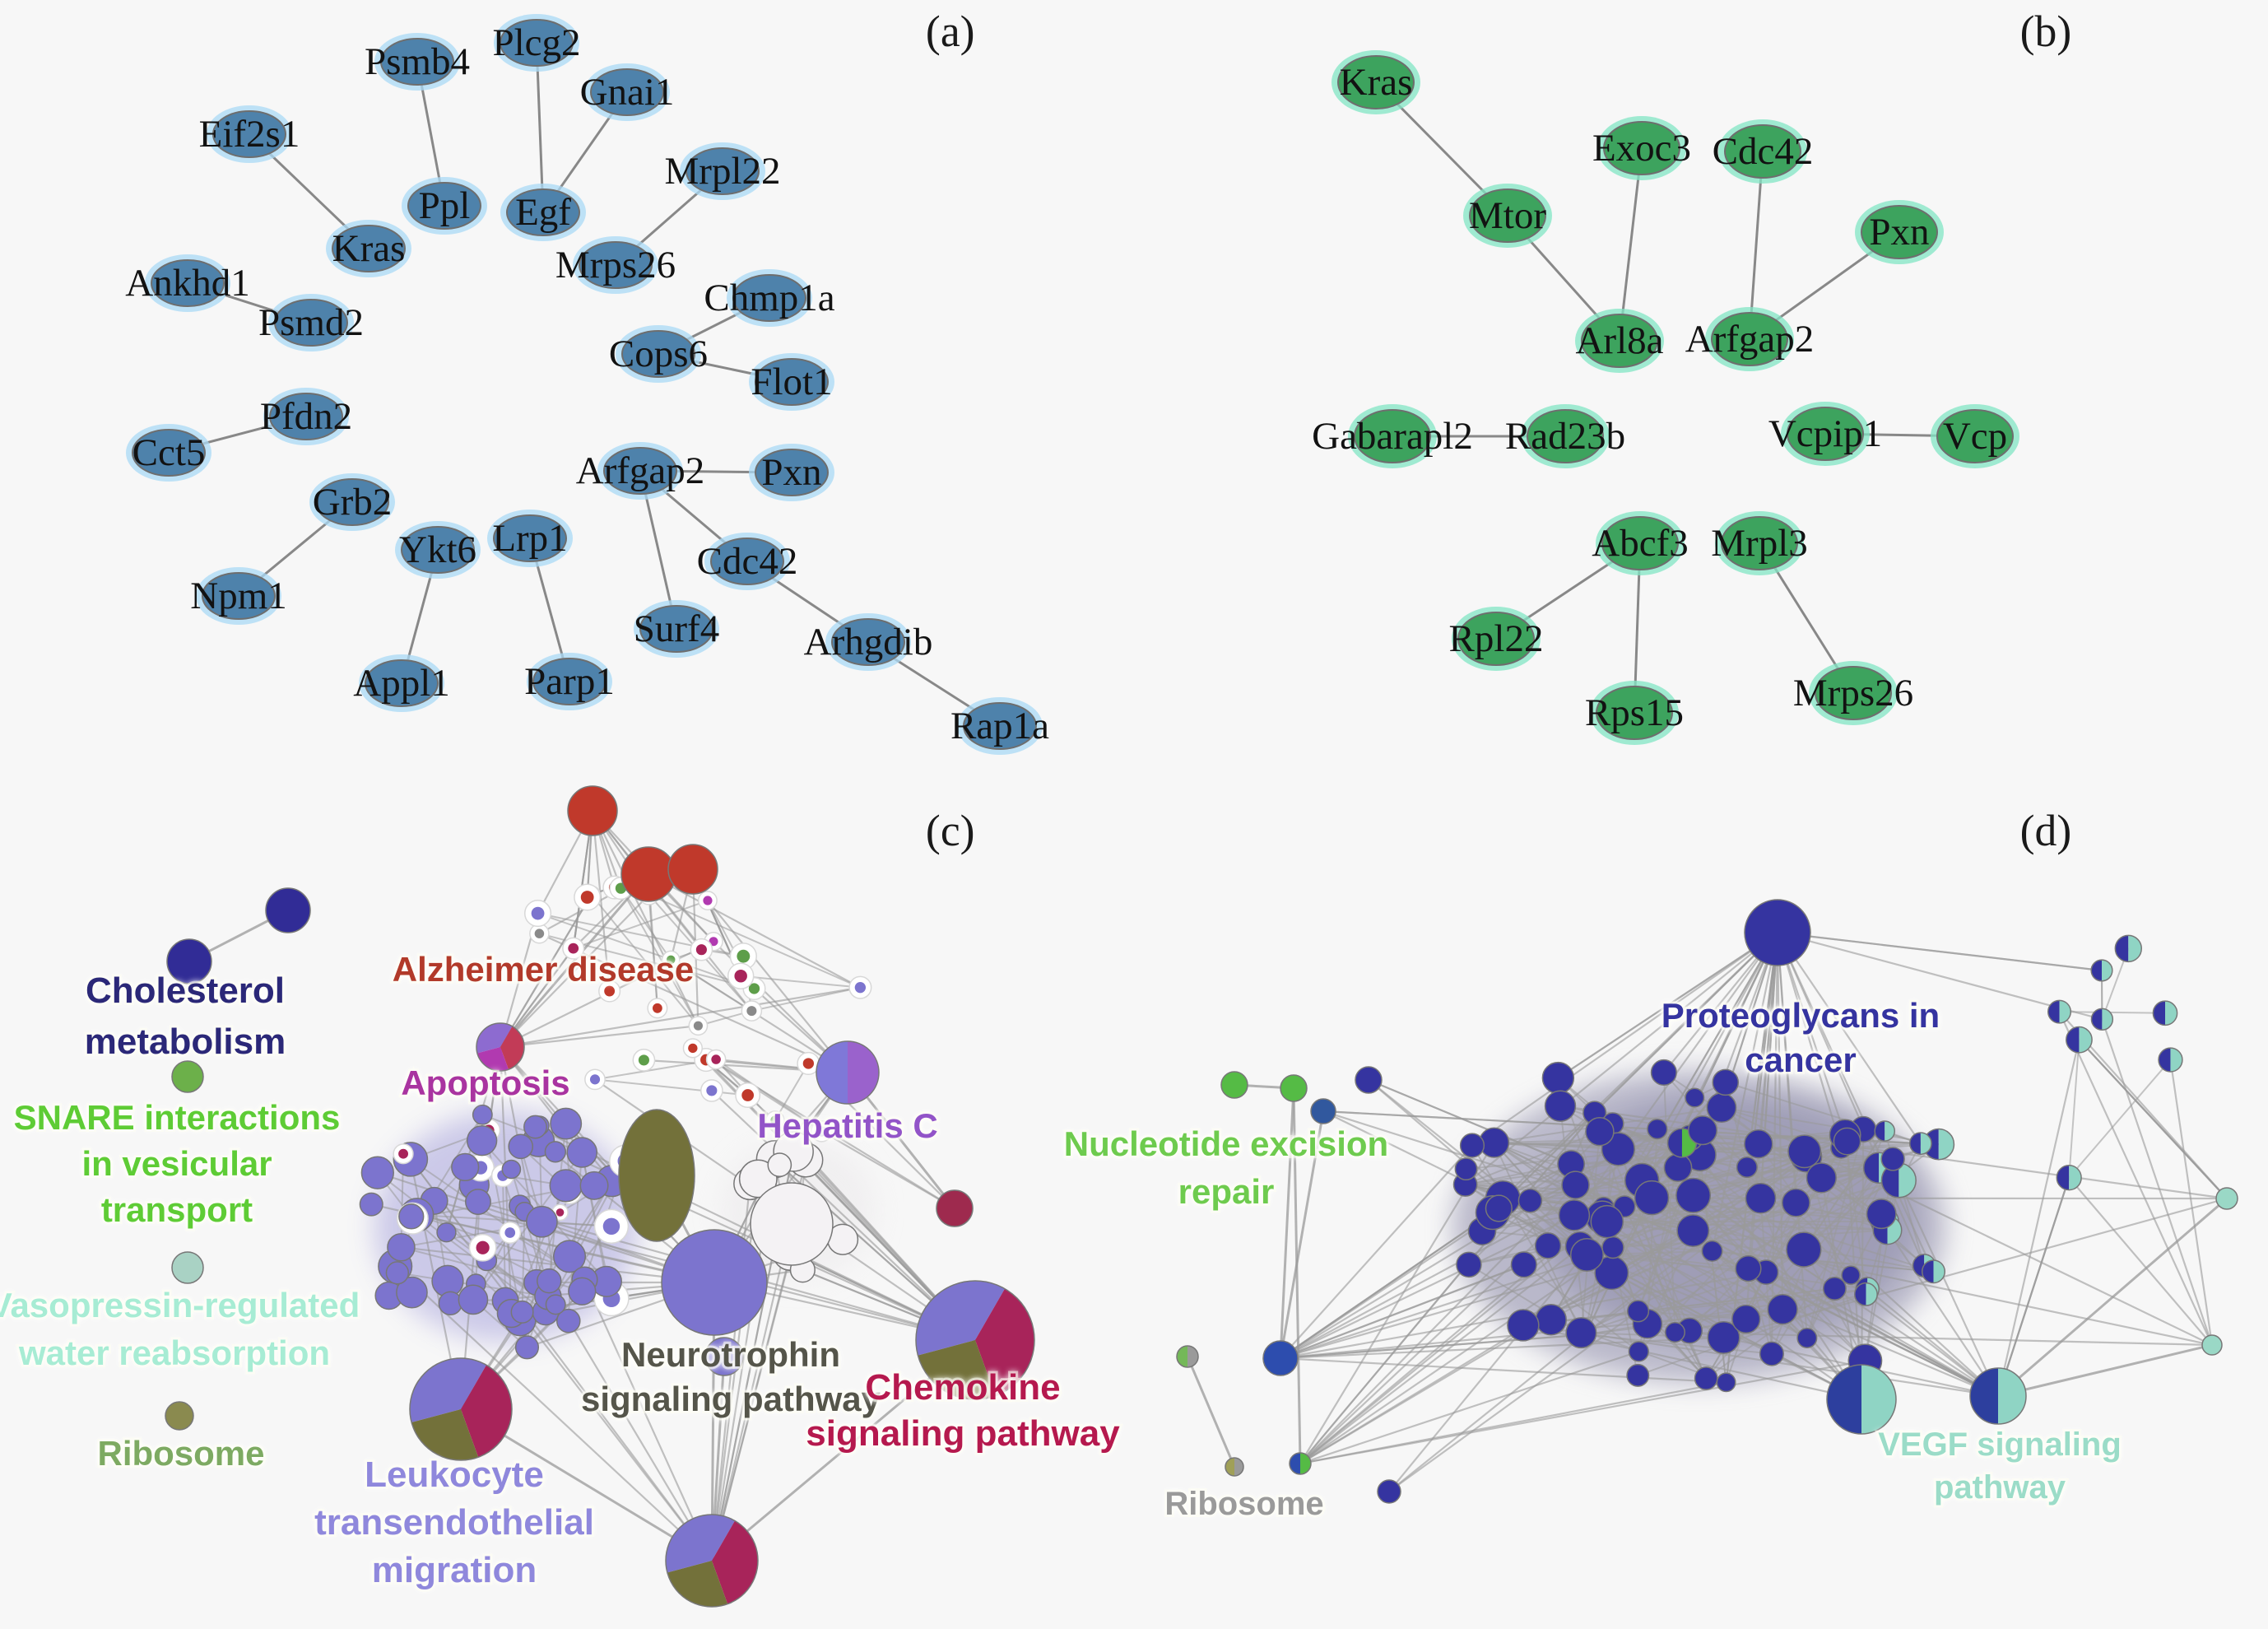 The image size is (2268, 1629). Describe the element at coordinates (1899, 232) in the screenshot. I see `gene-node-Pxn` at that location.